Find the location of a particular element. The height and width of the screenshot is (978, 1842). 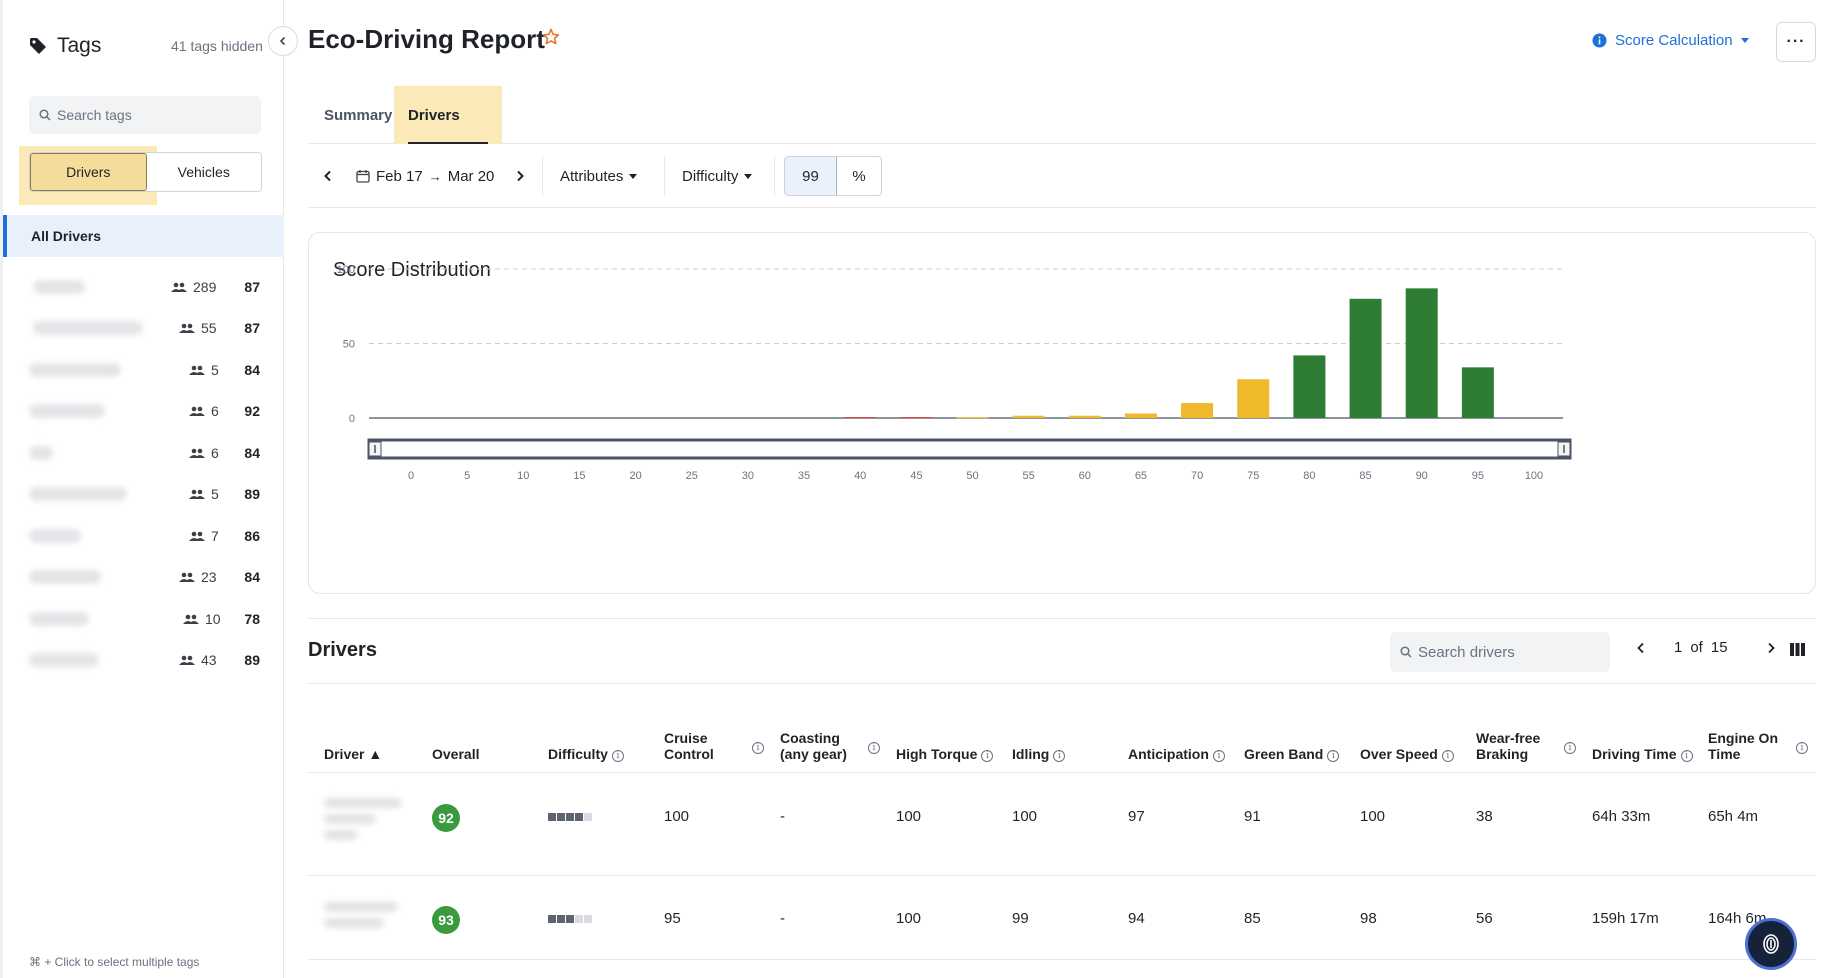

tag-list: 289 87 55 87 5 84 6 92 6 84 5 89 is located at coordinates (143, 473).